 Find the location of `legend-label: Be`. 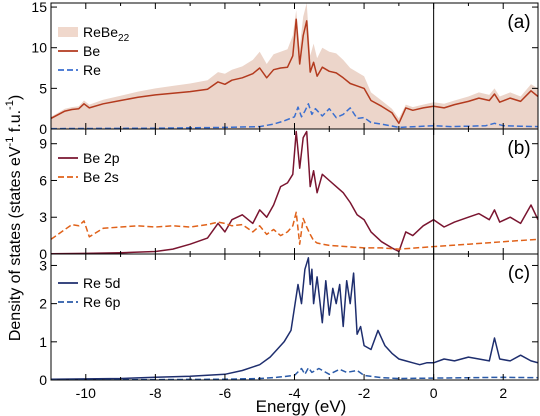

legend-label: Be is located at coordinates (91, 51).